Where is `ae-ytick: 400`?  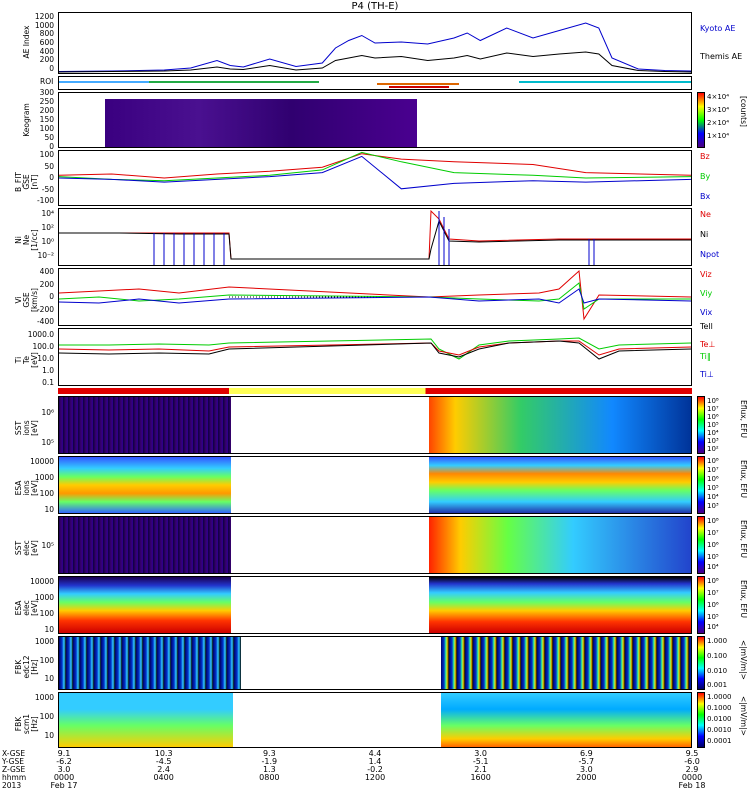
ae-ytick: 400 is located at coordinates (46, 51).